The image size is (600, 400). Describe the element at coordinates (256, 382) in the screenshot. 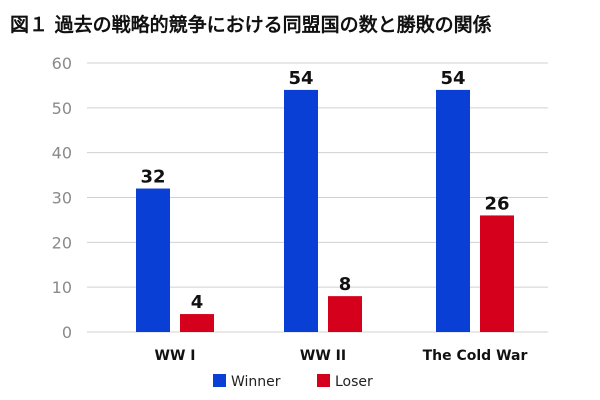

I see `legend-label: Winner` at that location.